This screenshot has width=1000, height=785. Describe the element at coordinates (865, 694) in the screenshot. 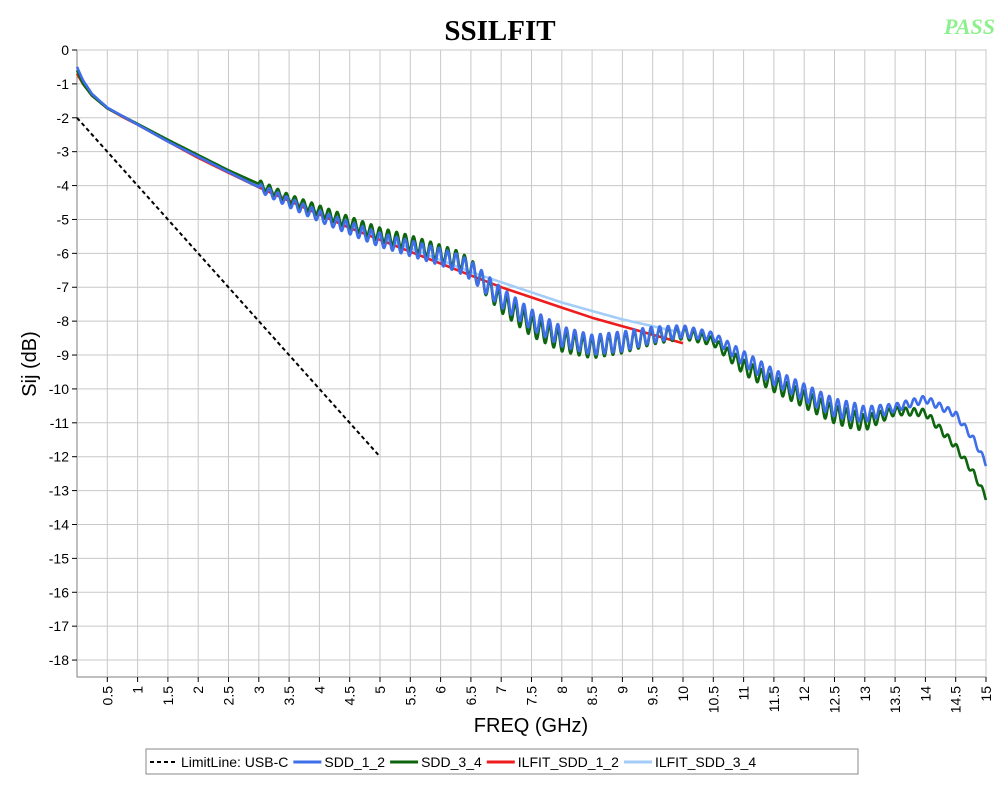

I see `x-tick-label: 13` at that location.